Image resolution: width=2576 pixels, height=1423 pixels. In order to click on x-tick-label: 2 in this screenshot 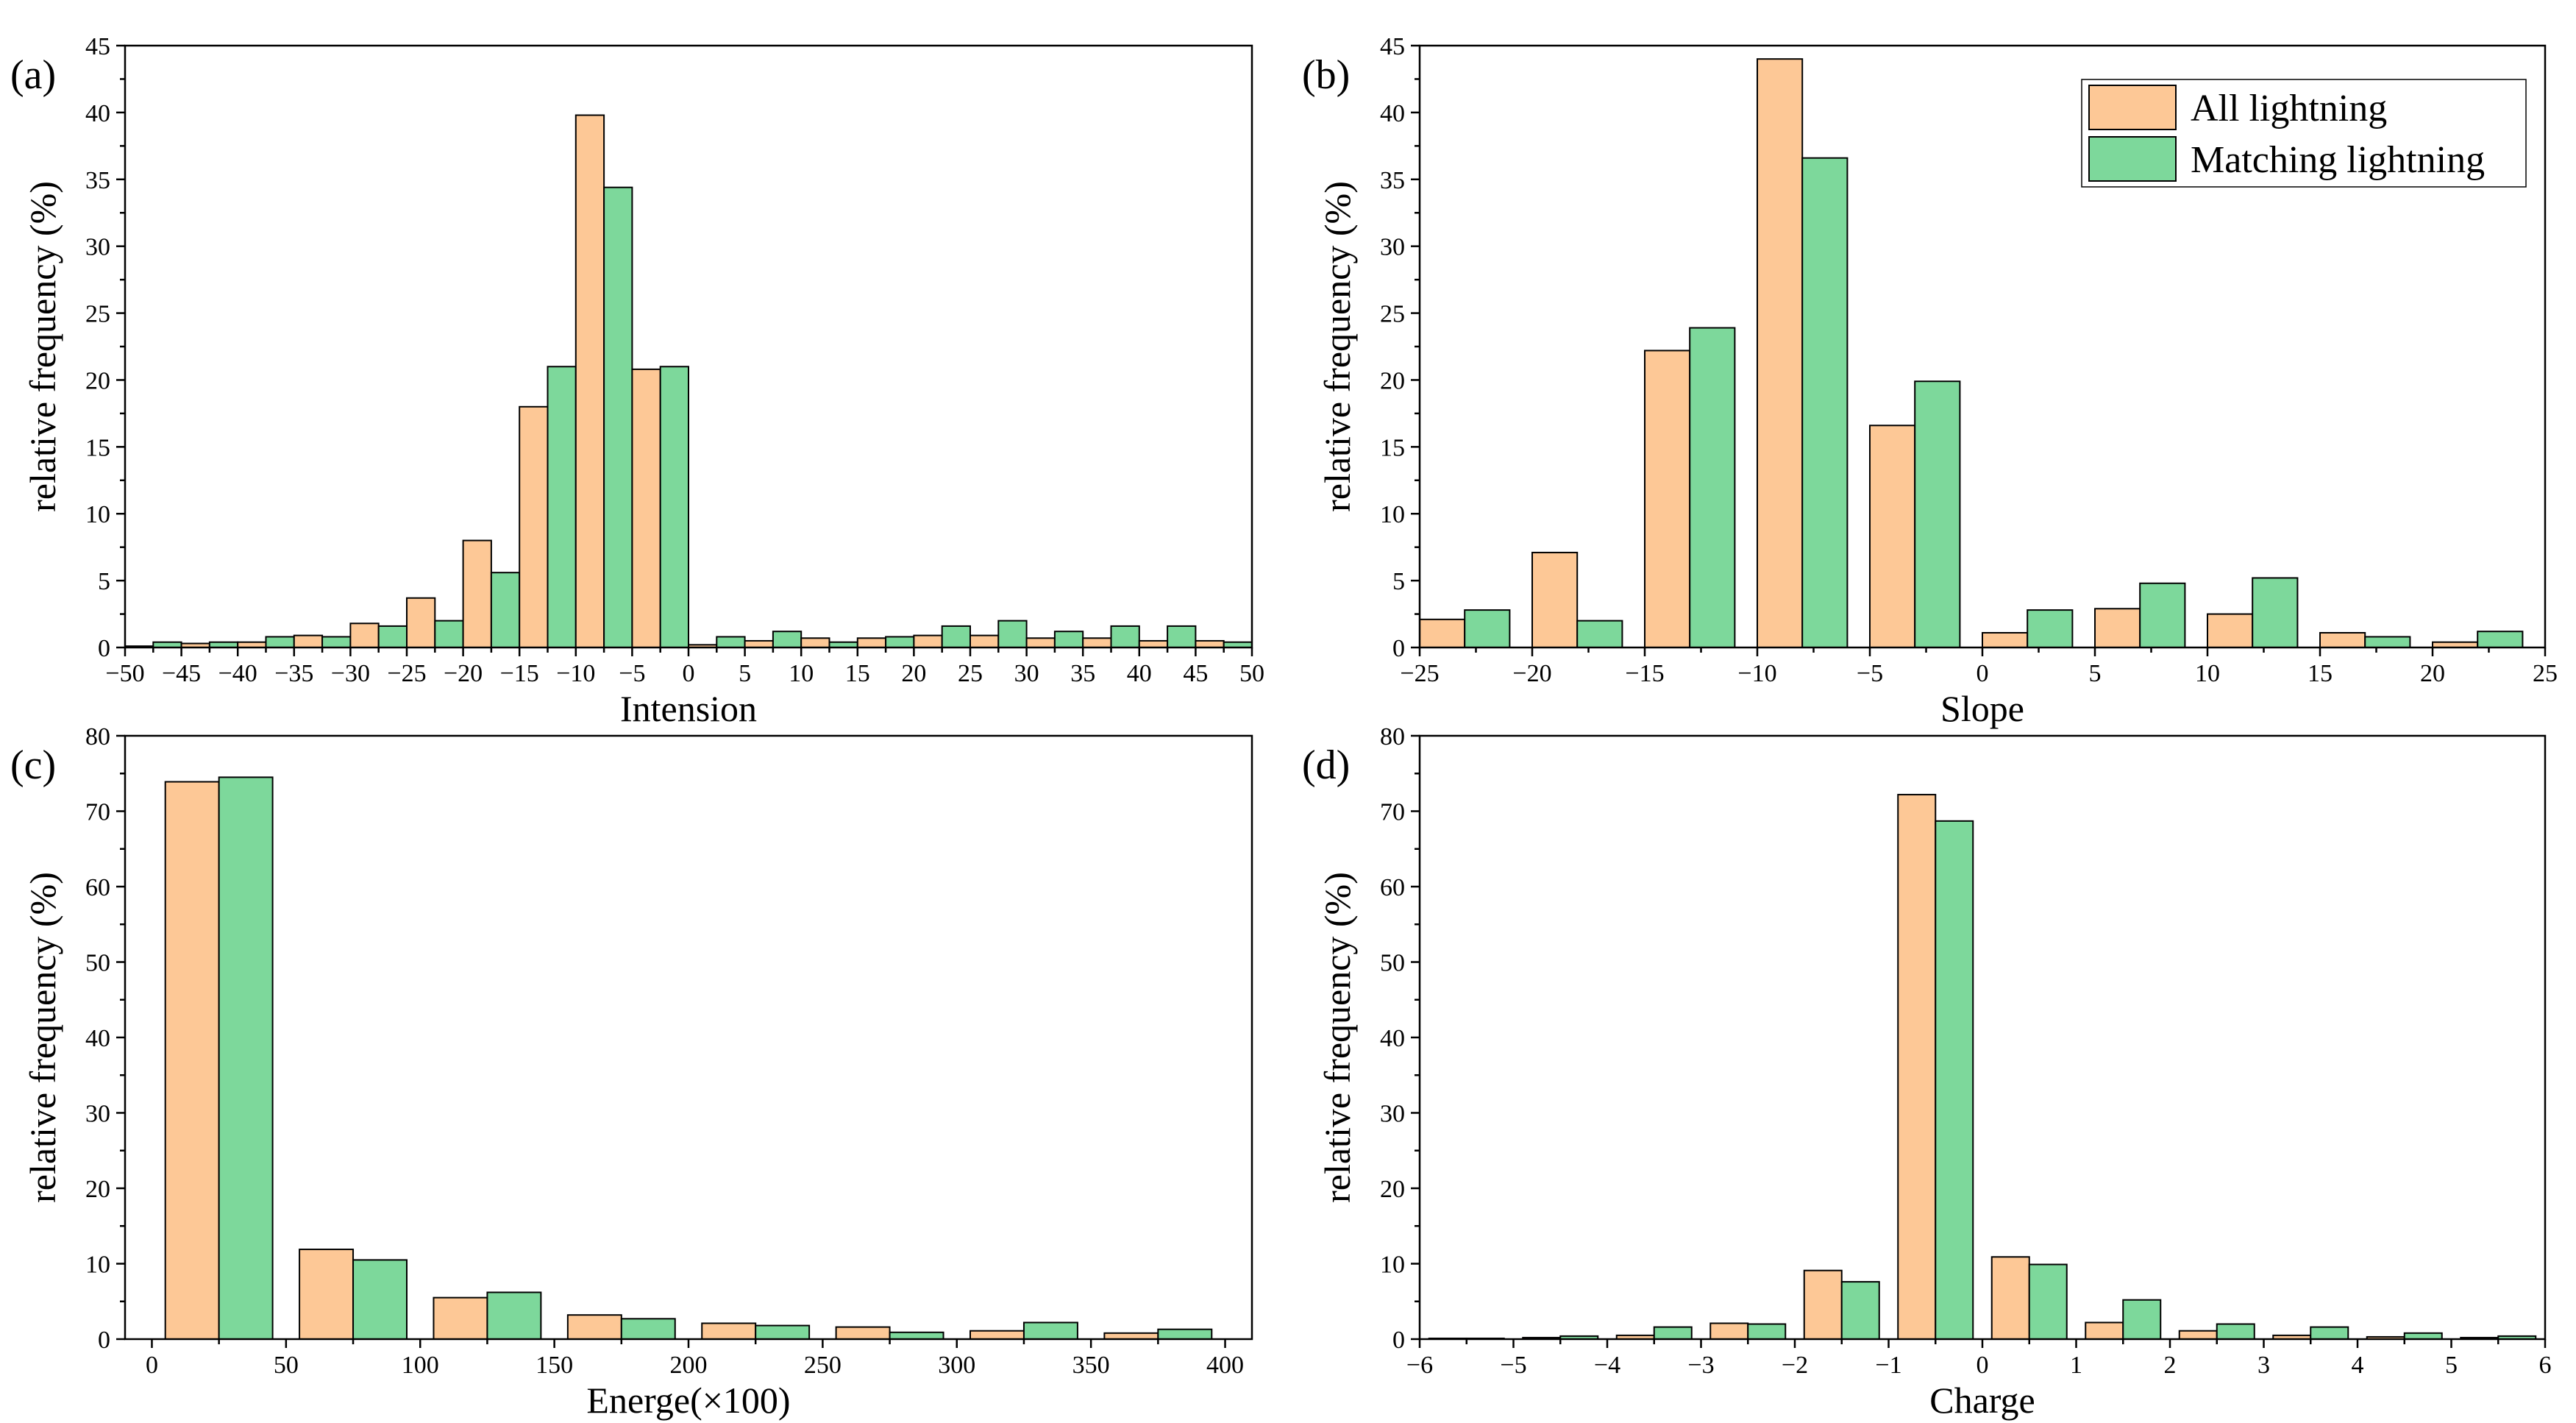, I will do `click(2170, 1365)`.